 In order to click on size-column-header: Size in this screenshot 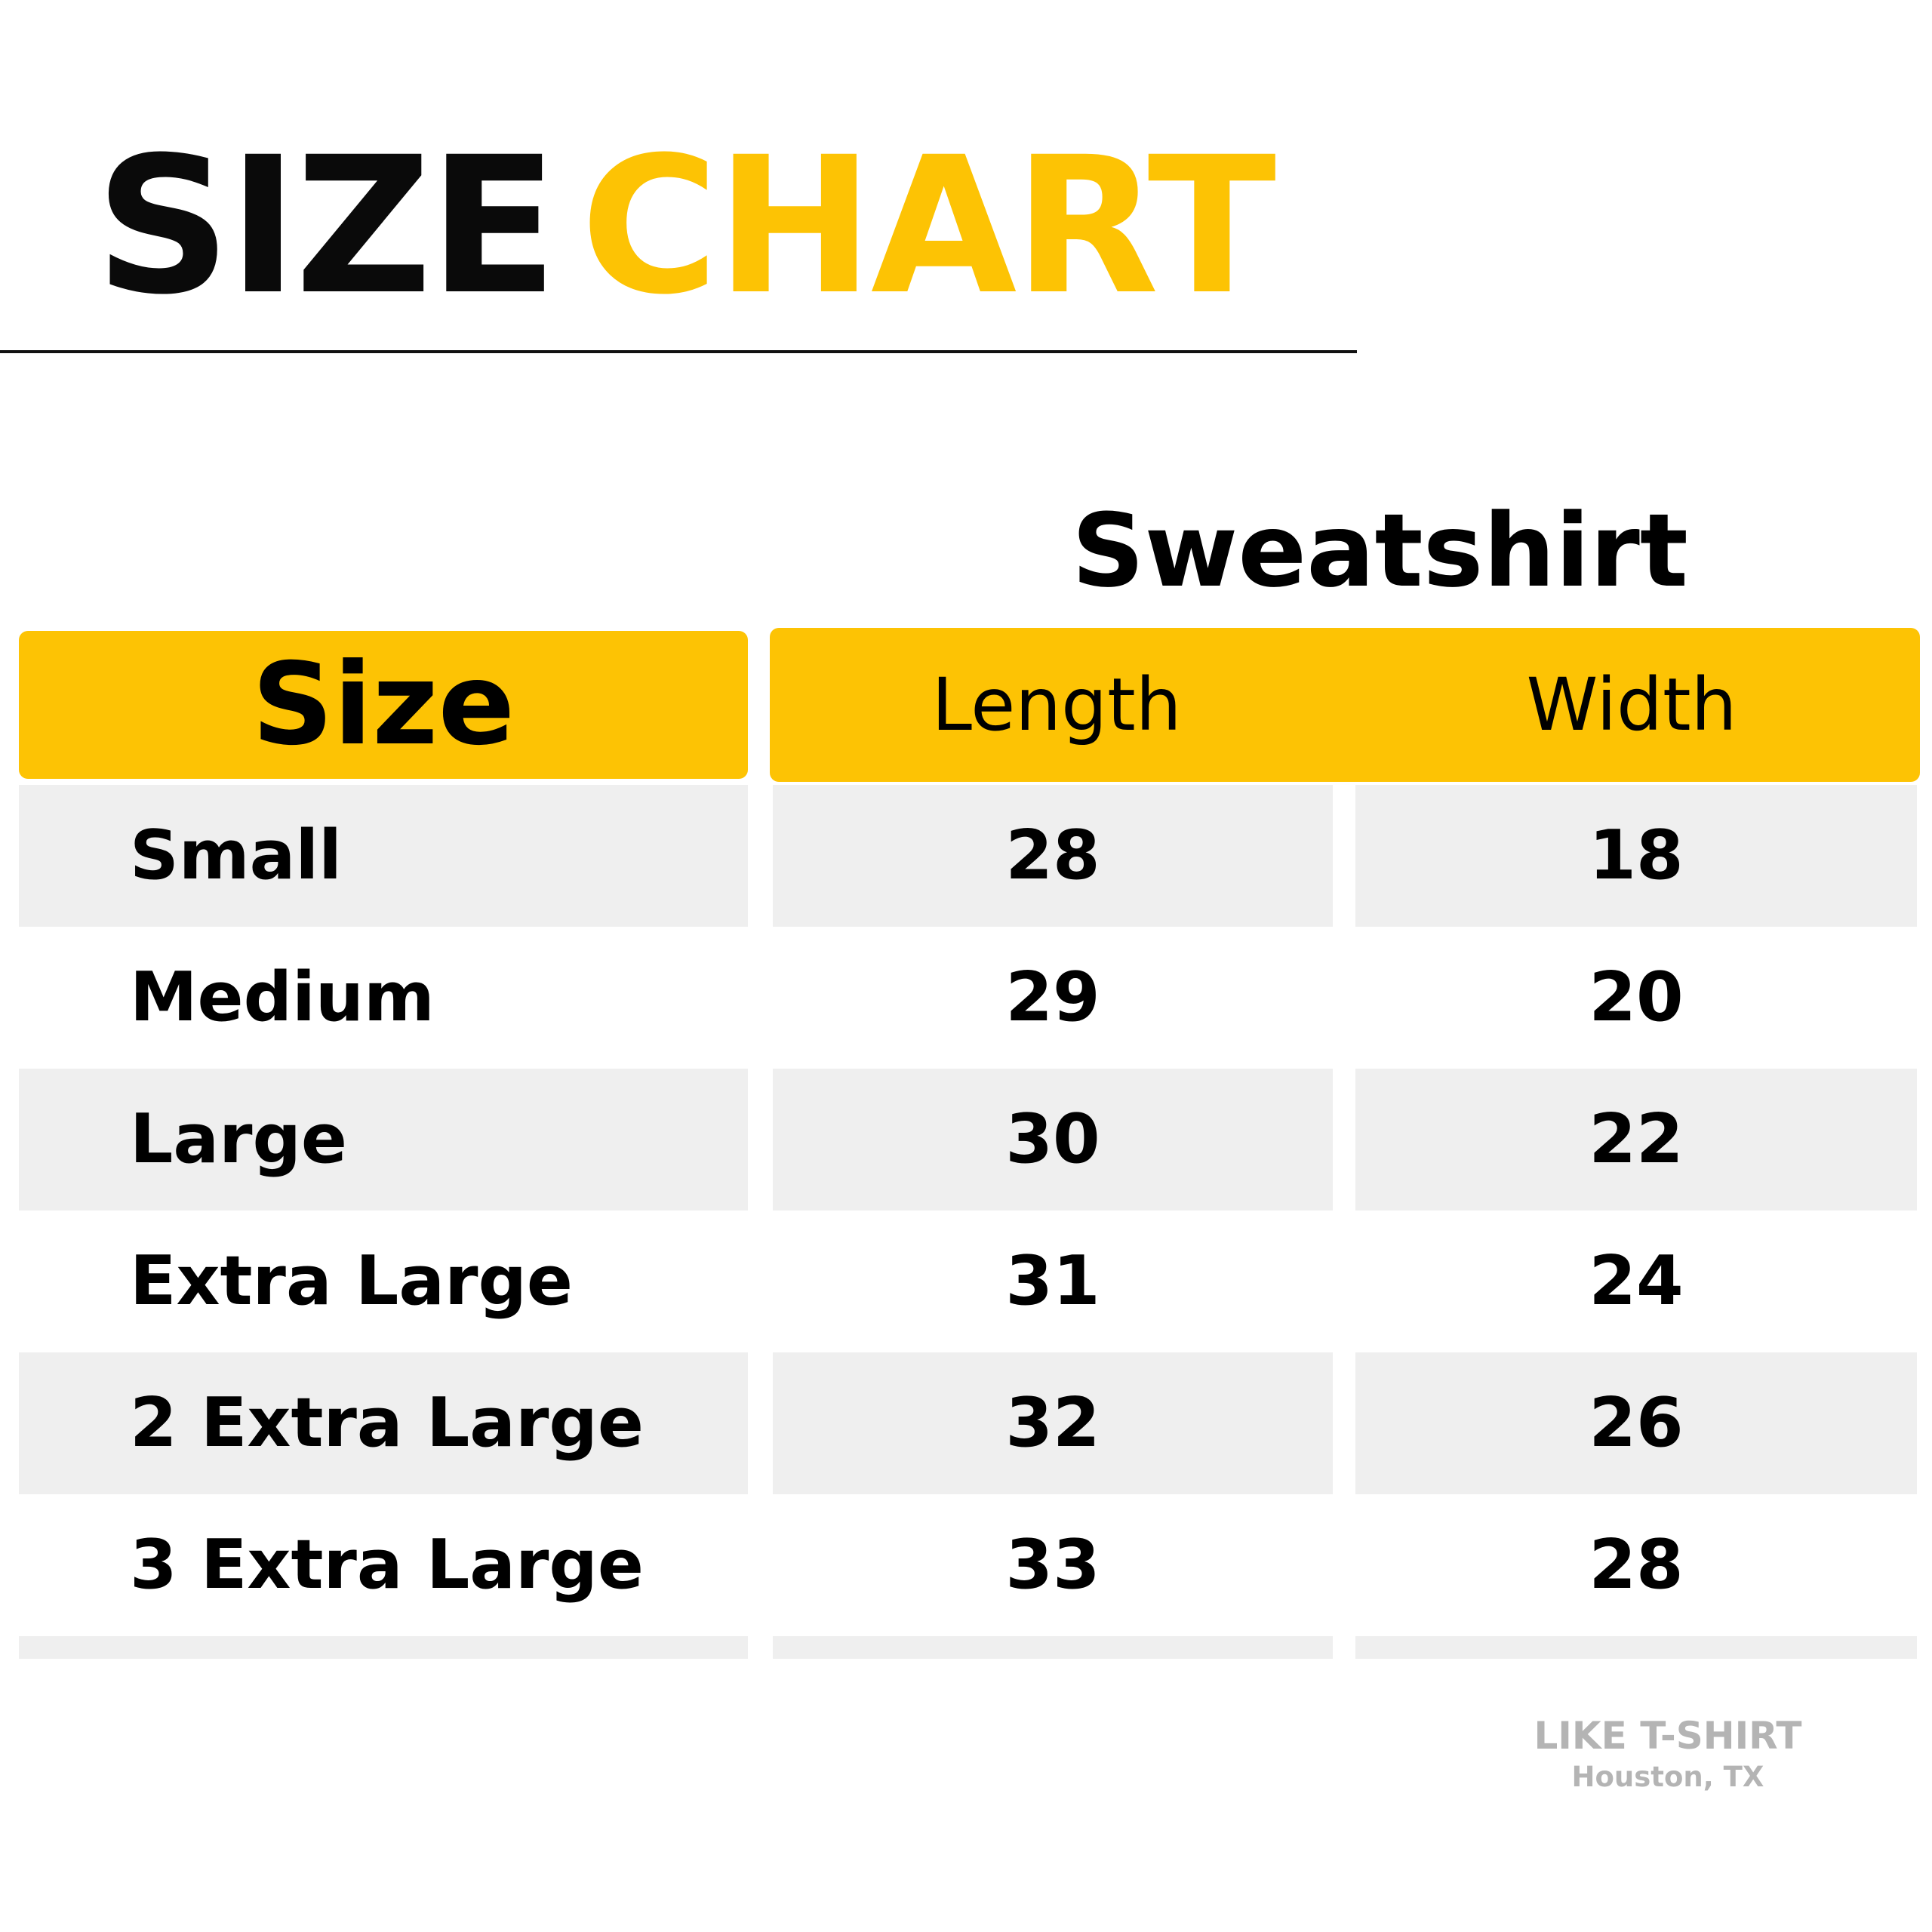, I will do `click(383, 705)`.